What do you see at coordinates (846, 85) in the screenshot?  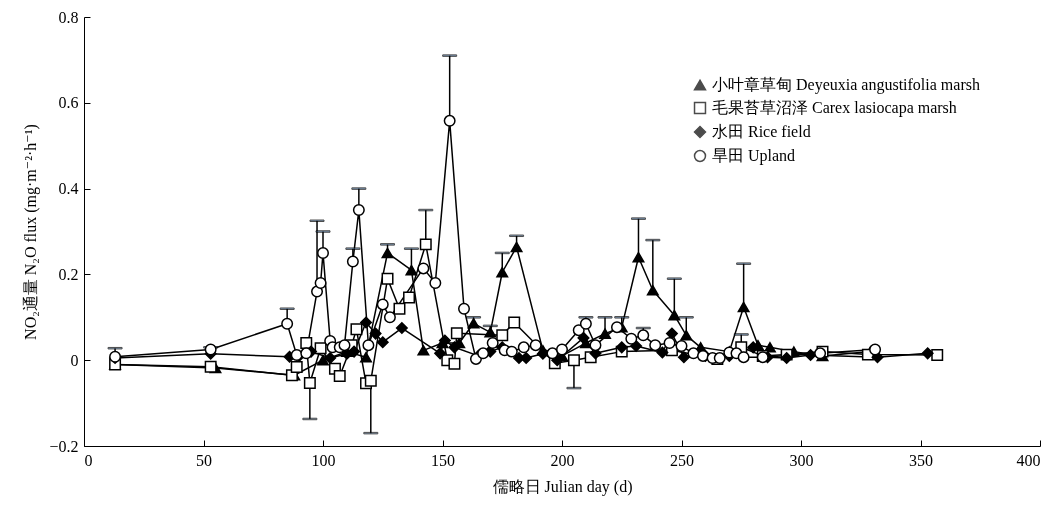 I see `legend-label: 小叶章草甸 Deyeuxia angustifolia marsh` at bounding box center [846, 85].